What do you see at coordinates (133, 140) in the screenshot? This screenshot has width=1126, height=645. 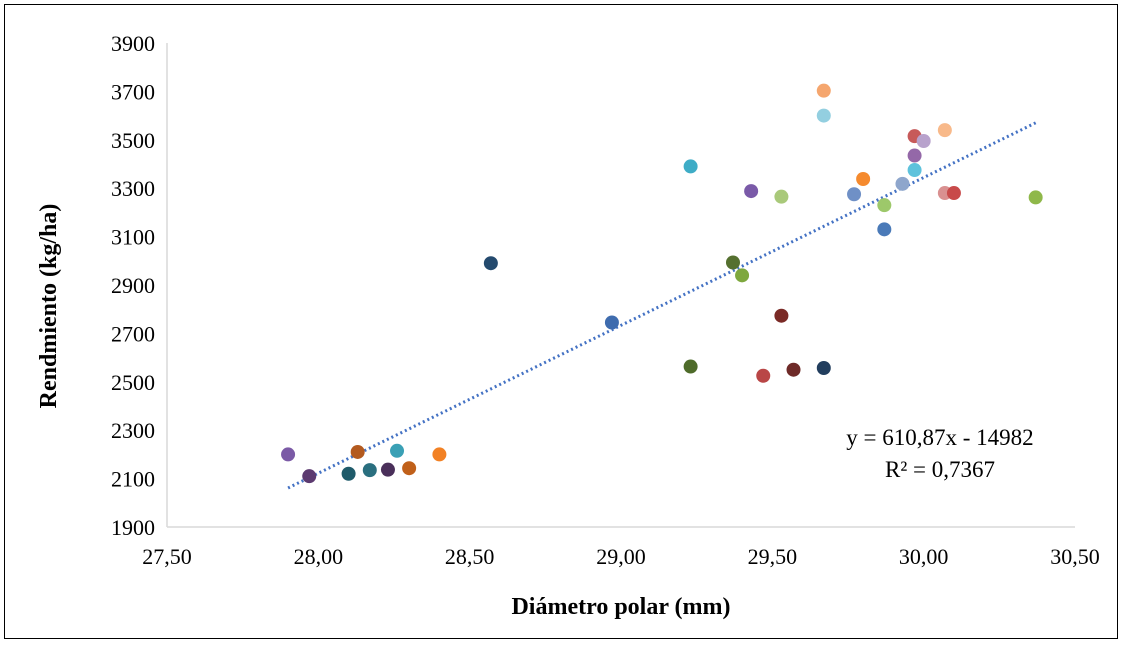 I see `y-tick-label: 3500` at bounding box center [133, 140].